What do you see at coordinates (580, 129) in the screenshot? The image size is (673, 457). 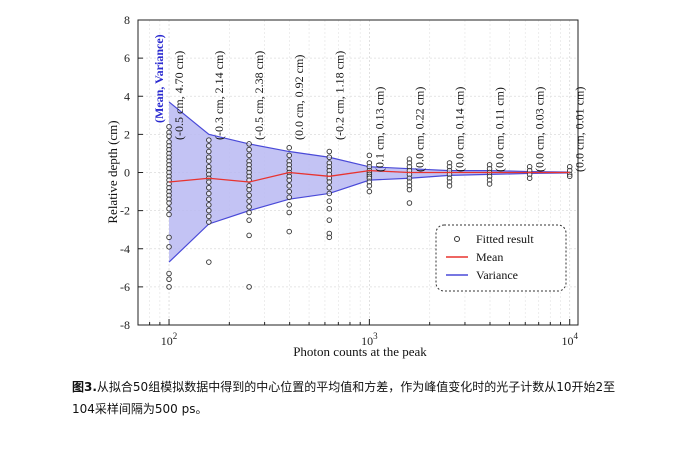 I see `annotation-label: (0.0 cm, 0.01 cm)` at bounding box center [580, 129].